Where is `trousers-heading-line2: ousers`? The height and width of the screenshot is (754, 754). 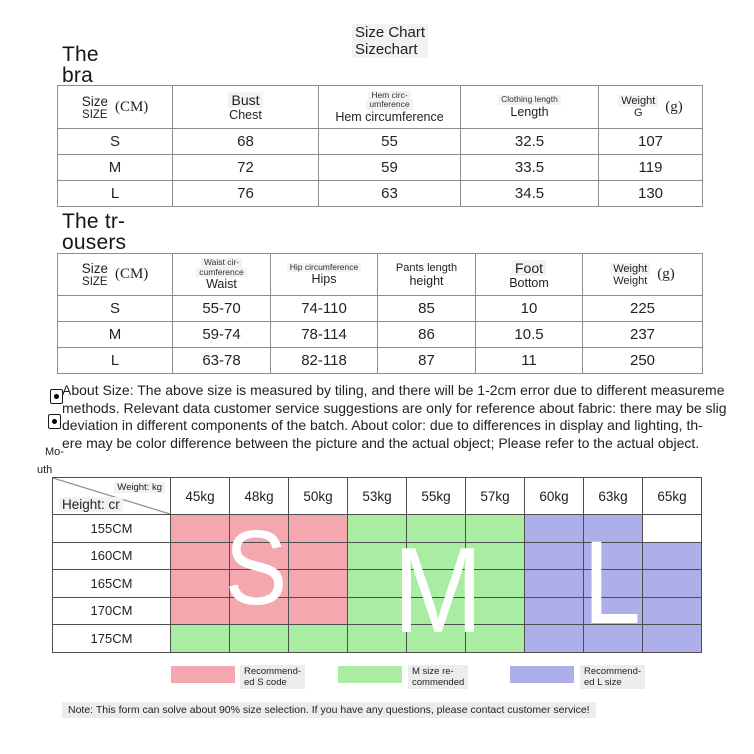 trousers-heading-line2: ousers is located at coordinates (94, 242).